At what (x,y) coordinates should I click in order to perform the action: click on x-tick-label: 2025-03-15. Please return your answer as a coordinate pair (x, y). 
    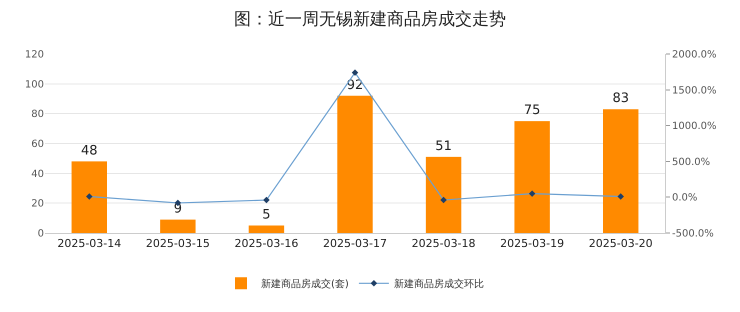
    Looking at the image, I should click on (178, 243).